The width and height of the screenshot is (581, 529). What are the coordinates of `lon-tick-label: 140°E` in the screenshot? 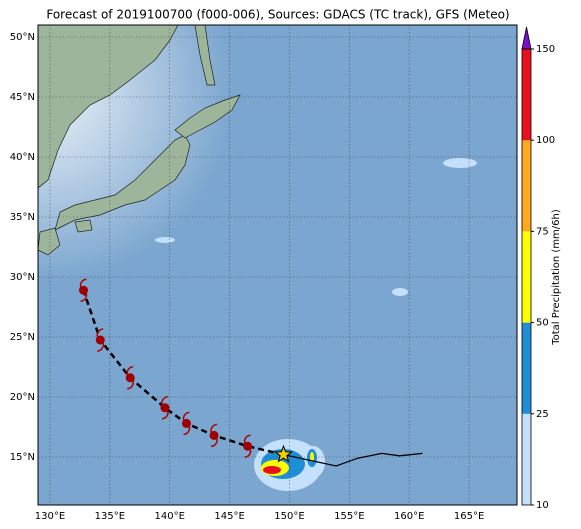 It's located at (170, 516).